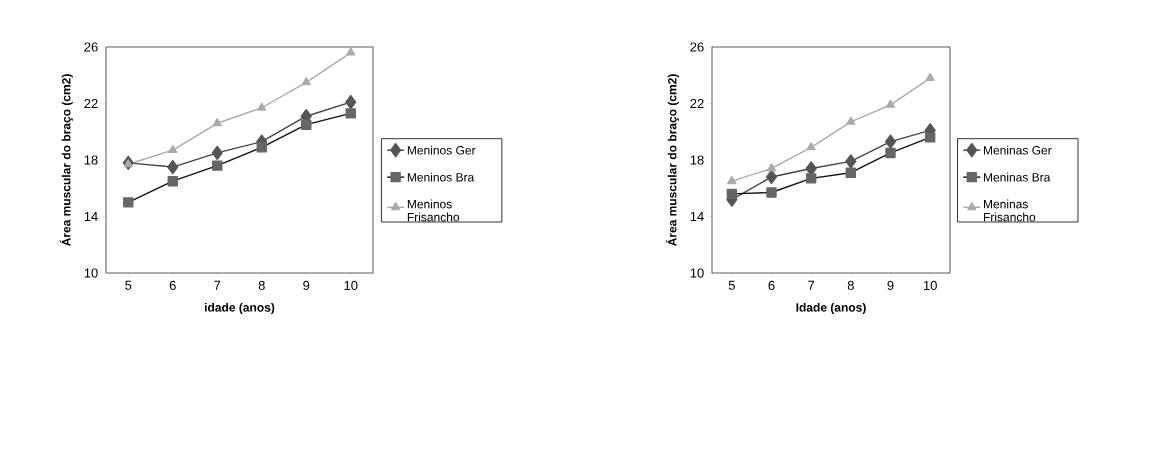 The width and height of the screenshot is (1161, 459). I want to click on x-axis-title: Idade (anos), so click(831, 308).